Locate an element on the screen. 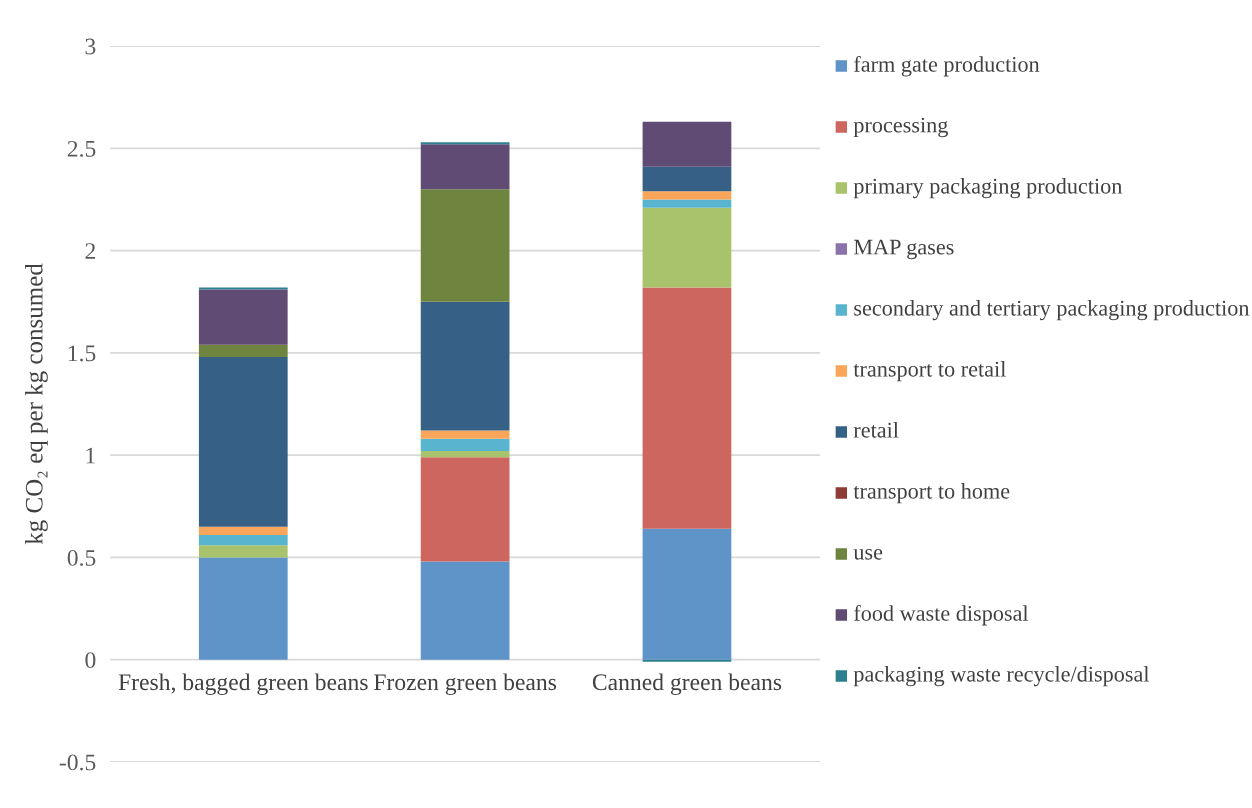 The height and width of the screenshot is (808, 1252). y-tick-label: 0 is located at coordinates (90, 660).